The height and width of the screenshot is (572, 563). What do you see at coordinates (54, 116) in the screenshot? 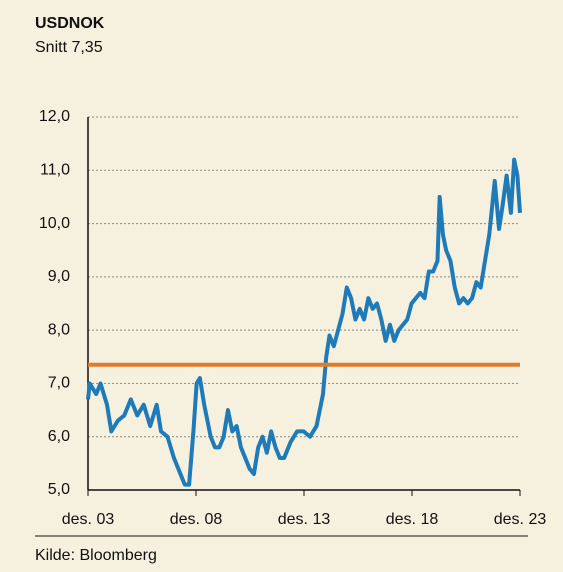
I see `y-tick-label: 12,0` at bounding box center [54, 116].